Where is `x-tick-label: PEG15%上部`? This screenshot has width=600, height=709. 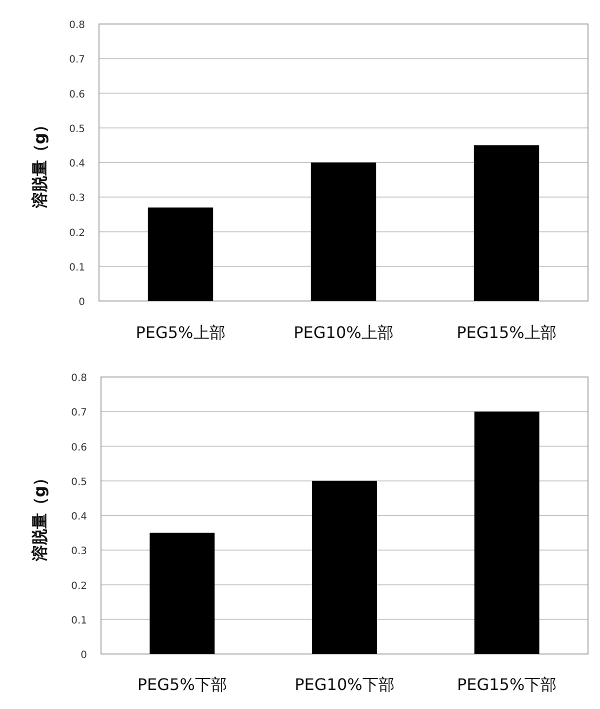 x-tick-label: PEG15%上部 is located at coordinates (506, 332).